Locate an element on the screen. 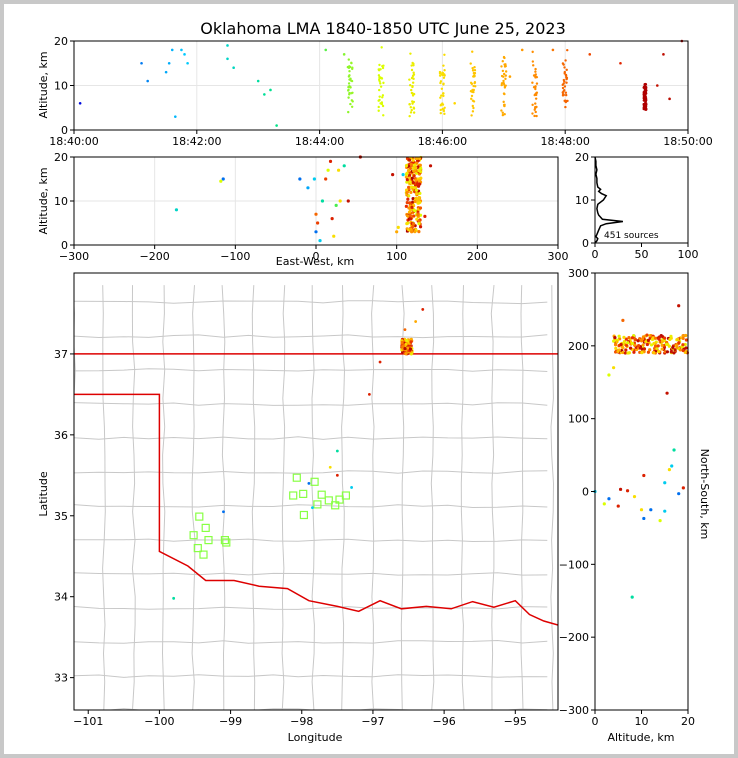 This screenshot has width=738, height=758. altitude-histogram-line is located at coordinates (608, 200).